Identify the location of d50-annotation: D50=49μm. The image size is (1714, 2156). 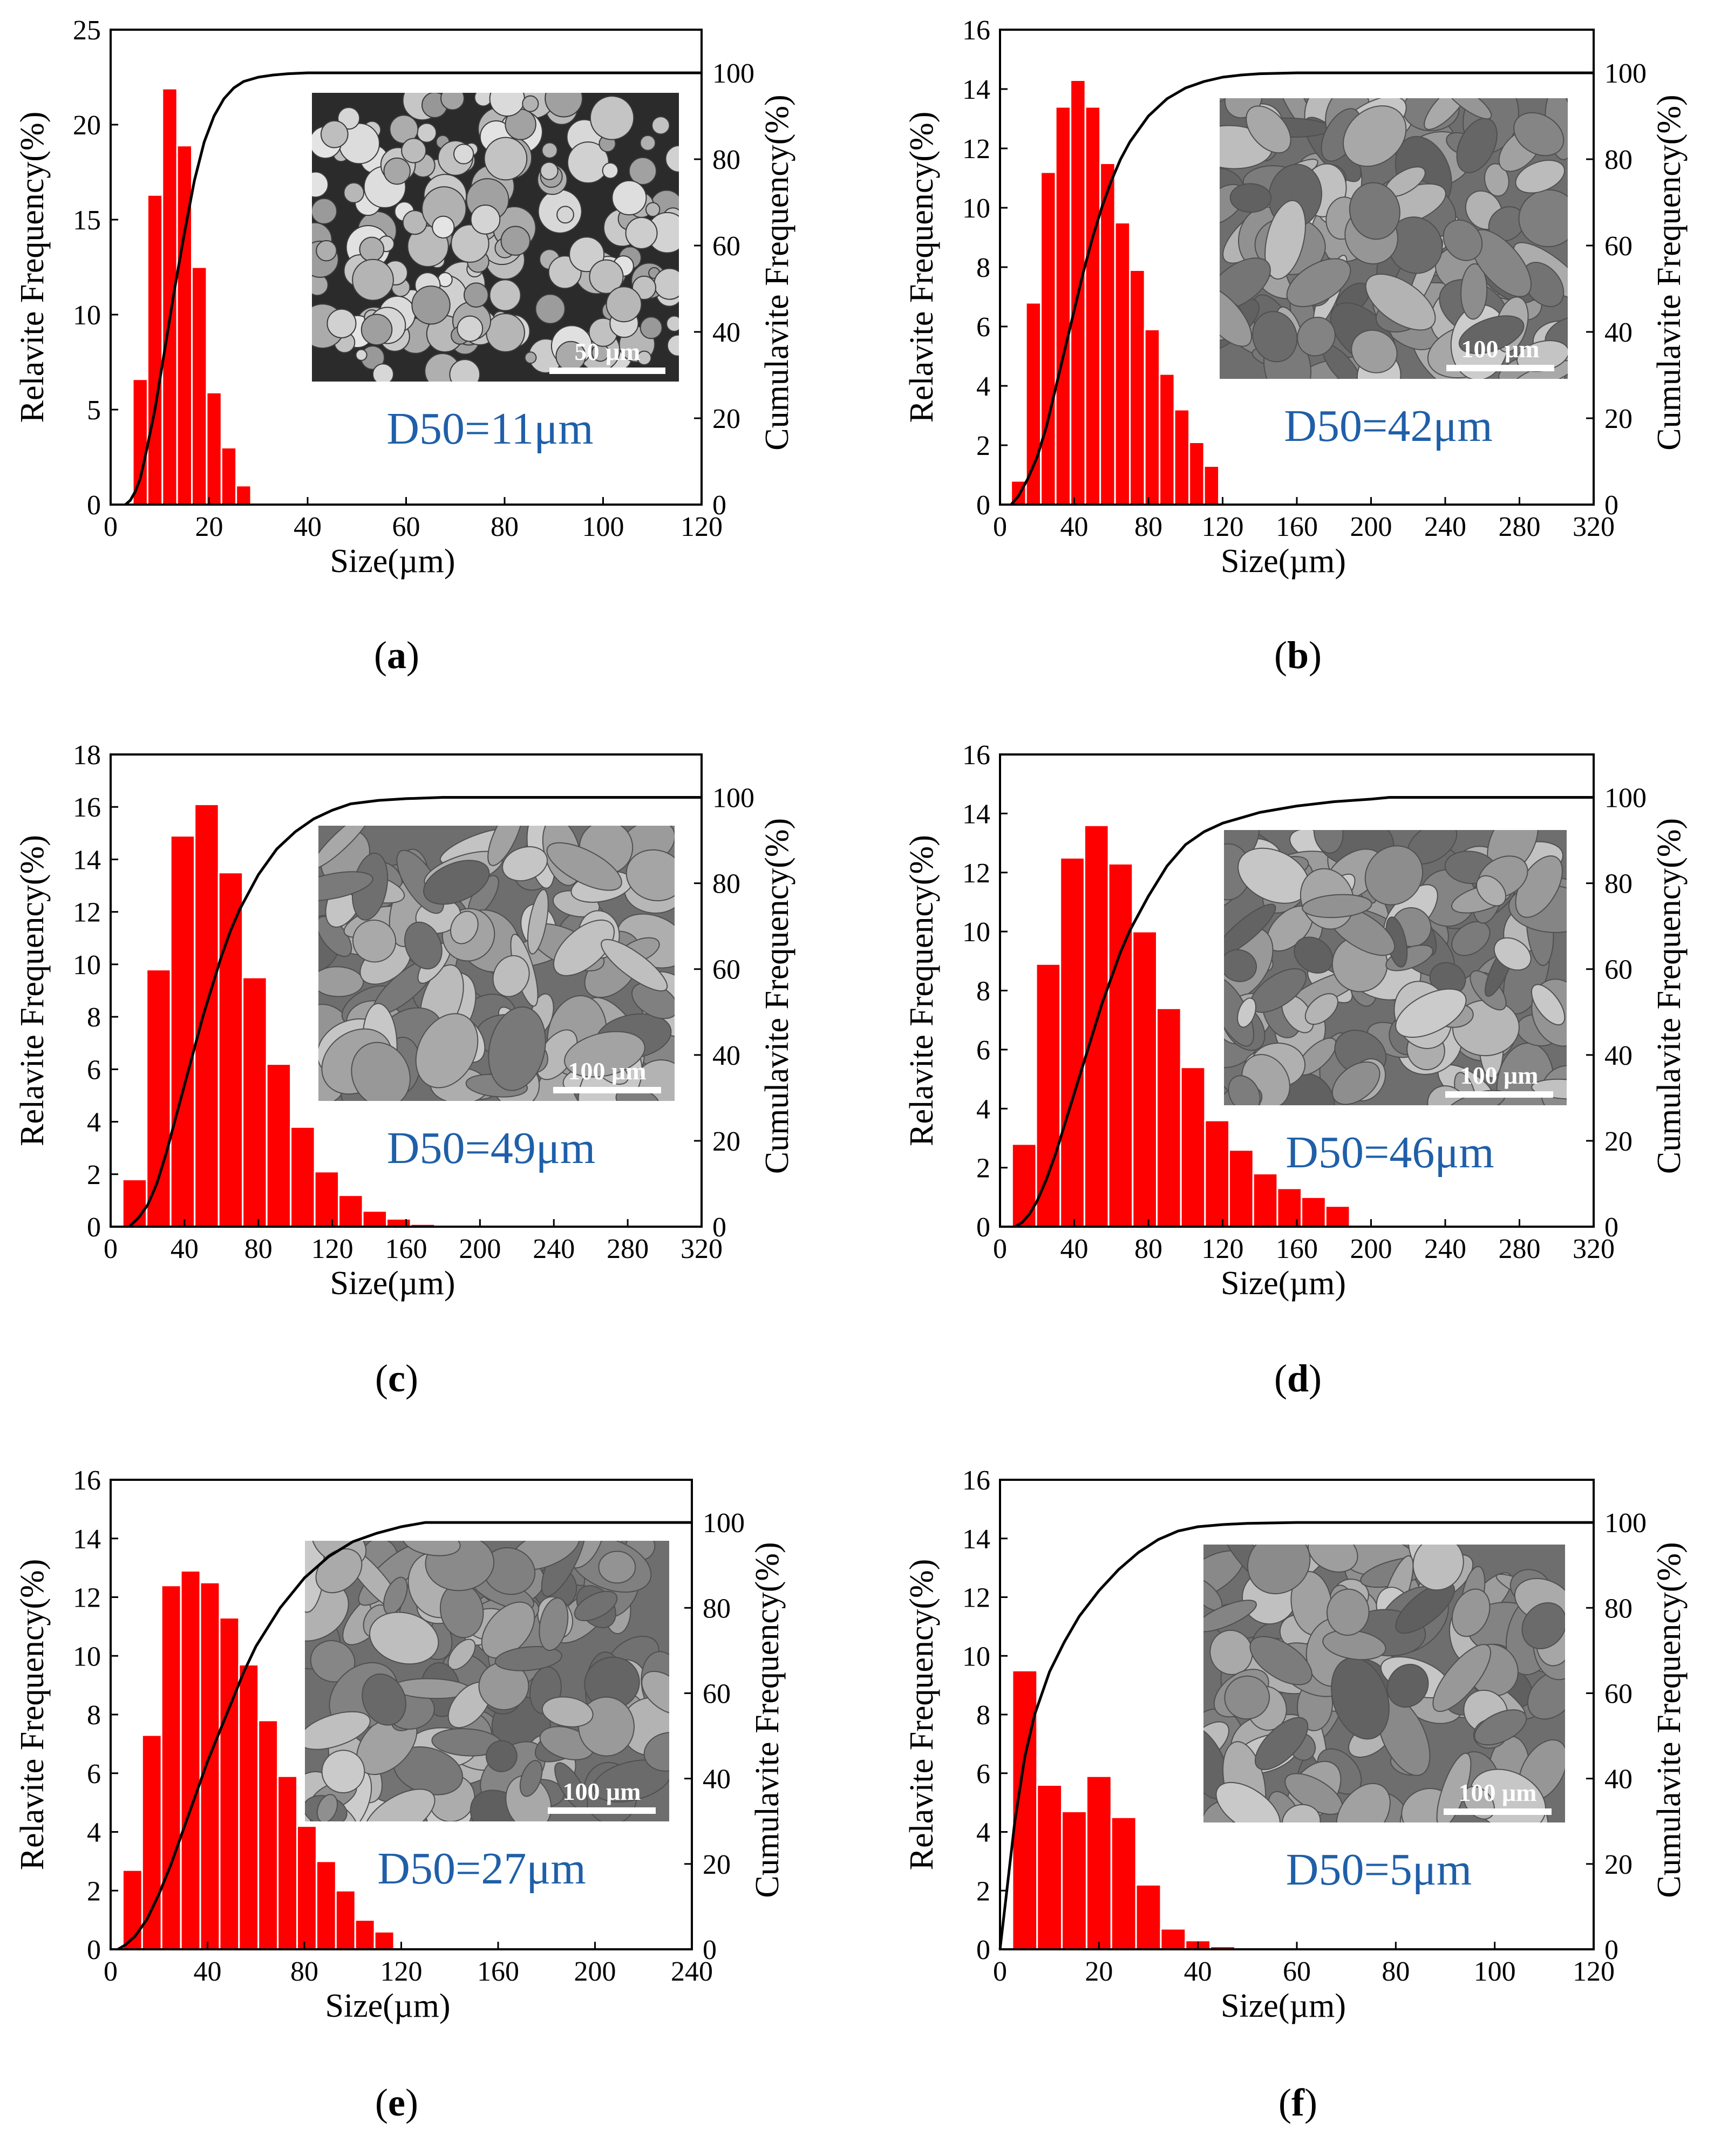
(491, 1148).